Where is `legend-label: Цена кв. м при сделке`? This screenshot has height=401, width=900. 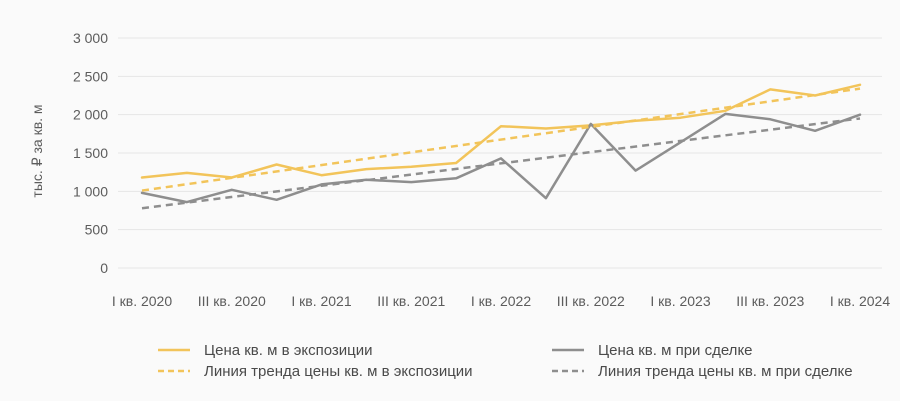
legend-label: Цена кв. м при сделке is located at coordinates (675, 350).